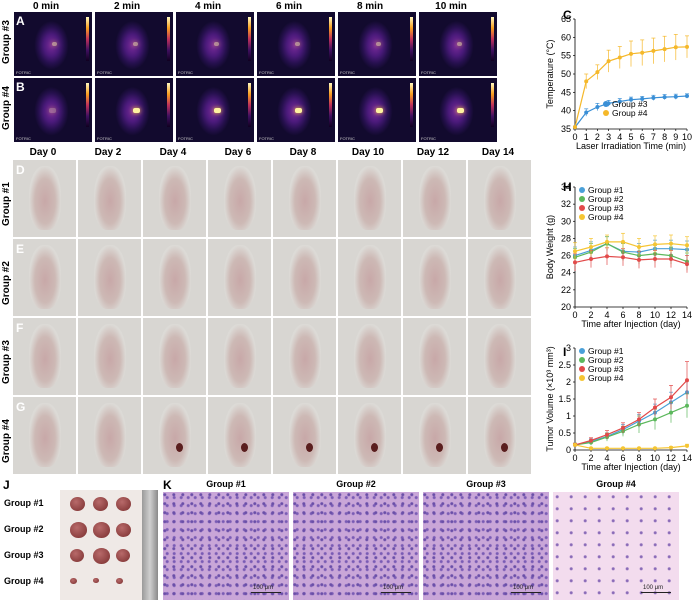  I want to click on y-tick-label: 0.5, so click(564, 433).